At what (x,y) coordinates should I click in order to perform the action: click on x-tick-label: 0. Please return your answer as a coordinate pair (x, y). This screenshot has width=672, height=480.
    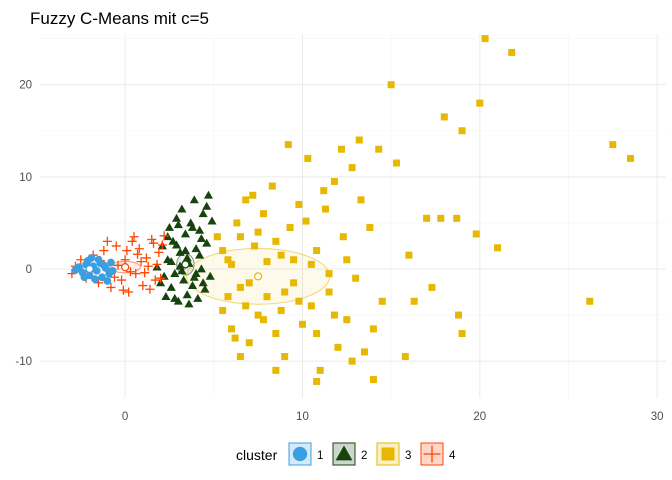
    Looking at the image, I should click on (125, 417).